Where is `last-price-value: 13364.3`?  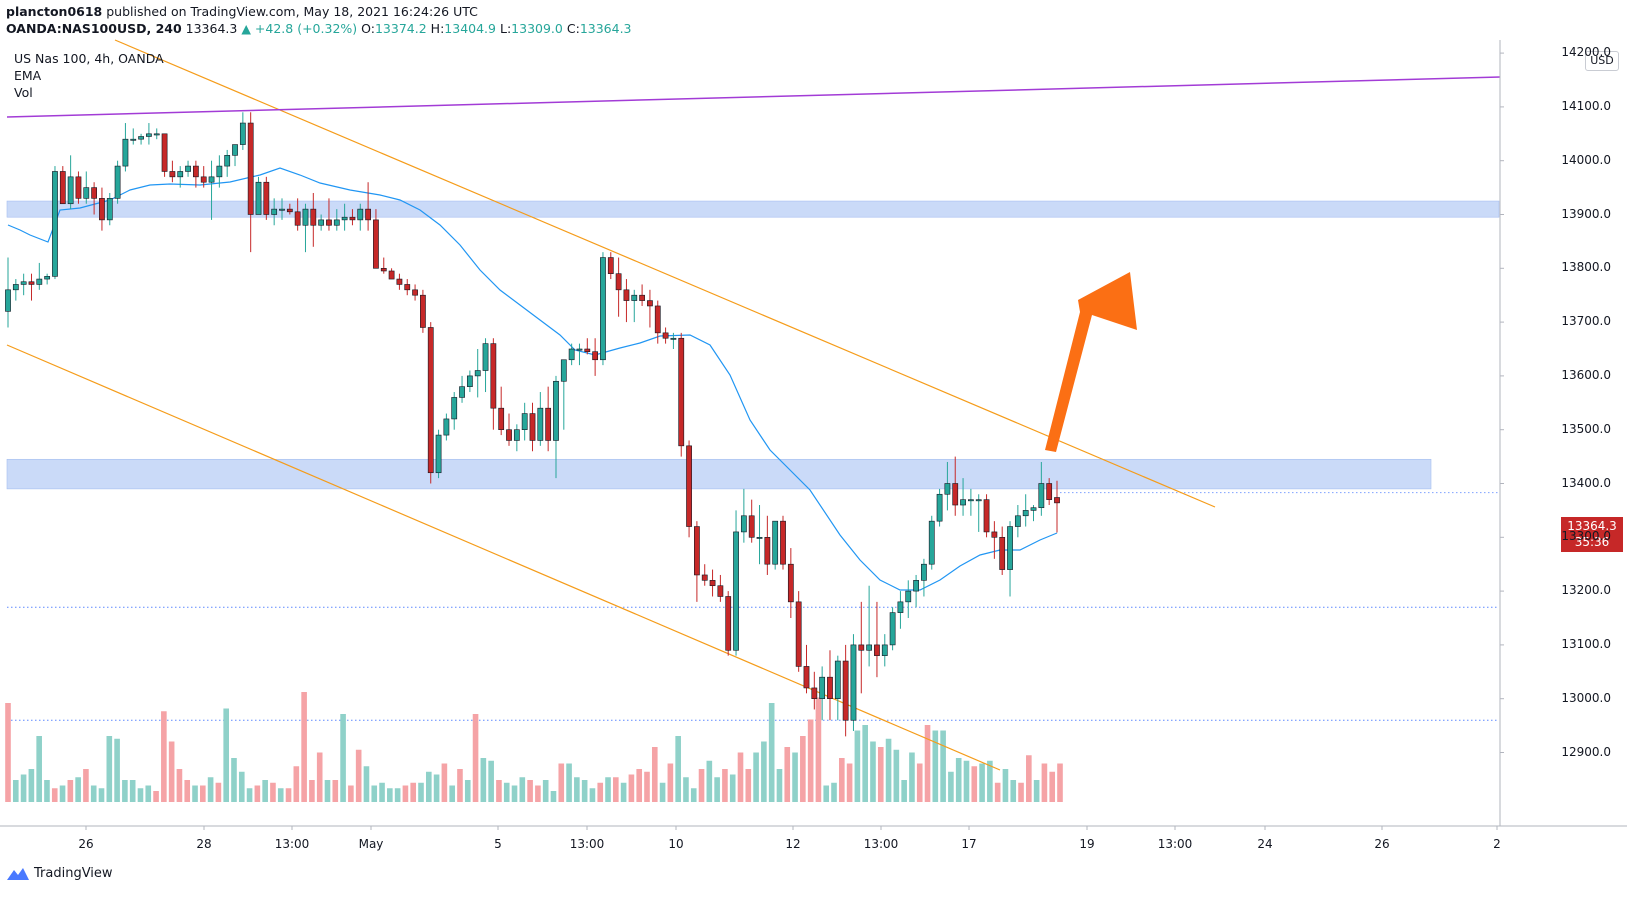 last-price-value: 13364.3 is located at coordinates (1592, 526).